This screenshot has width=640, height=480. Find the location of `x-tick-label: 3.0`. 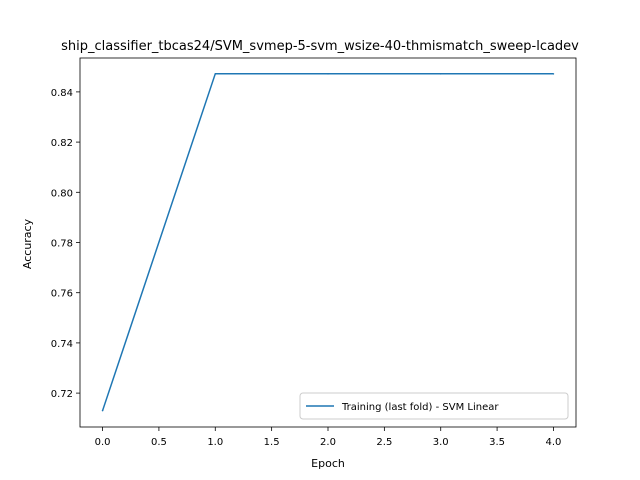

x-tick-label: 3.0 is located at coordinates (441, 442).